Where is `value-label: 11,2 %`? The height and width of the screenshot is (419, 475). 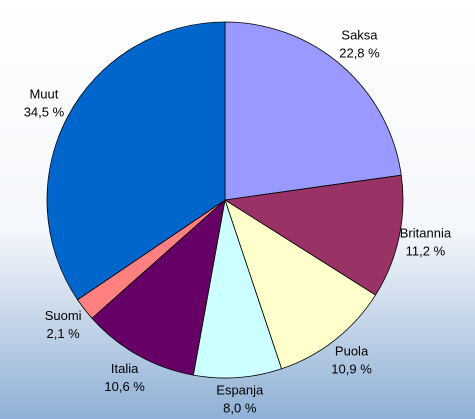
value-label: 11,2 % is located at coordinates (426, 251).